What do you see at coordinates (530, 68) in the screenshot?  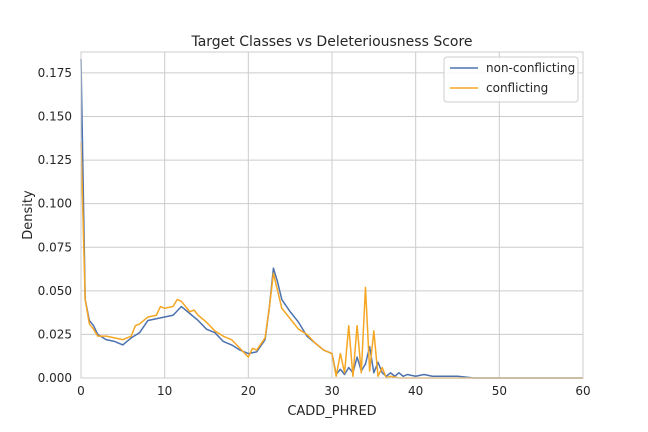 I see `legend-label-non-conflicting: non-conflicting` at bounding box center [530, 68].